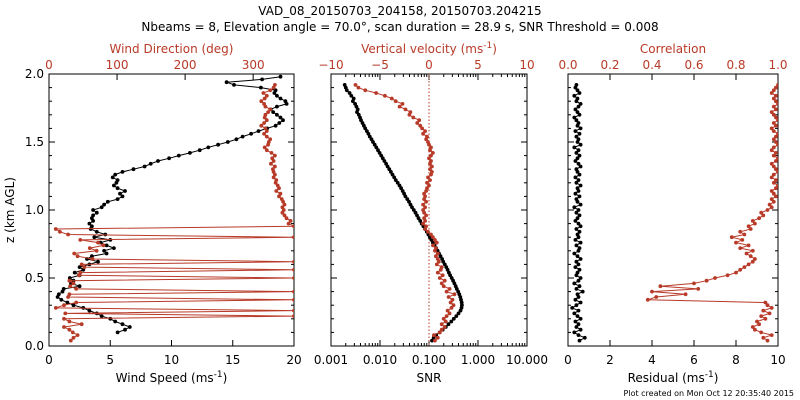 The height and width of the screenshot is (400, 800). I want to click on top-tick-label: 0.6, so click(693, 65).